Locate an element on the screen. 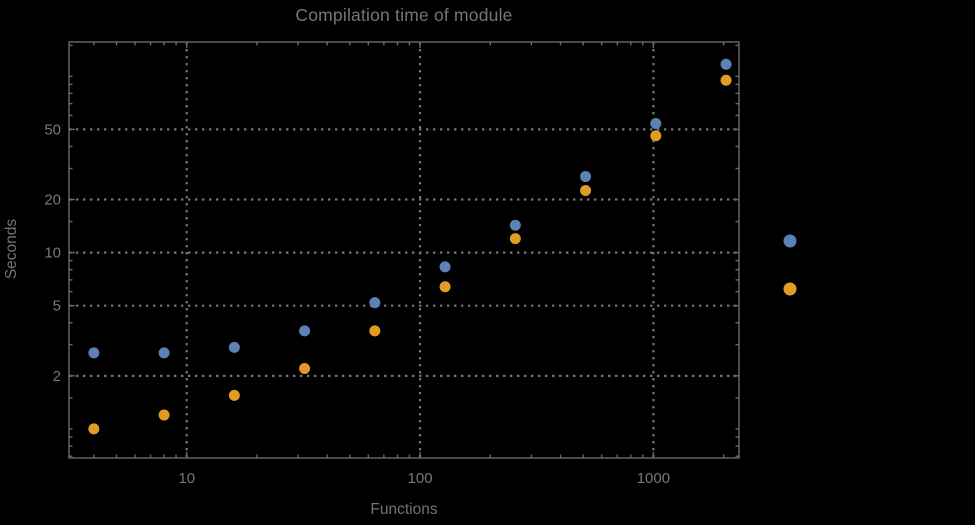  x-tick-label: 10 is located at coordinates (186, 478).